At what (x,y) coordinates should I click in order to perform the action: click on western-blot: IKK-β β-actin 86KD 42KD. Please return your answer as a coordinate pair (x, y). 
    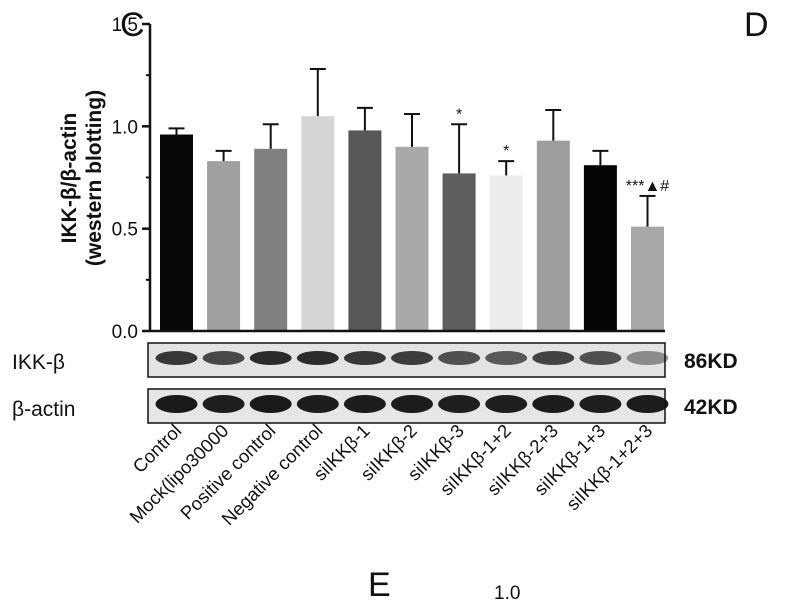
    Looking at the image, I should click on (375, 383).